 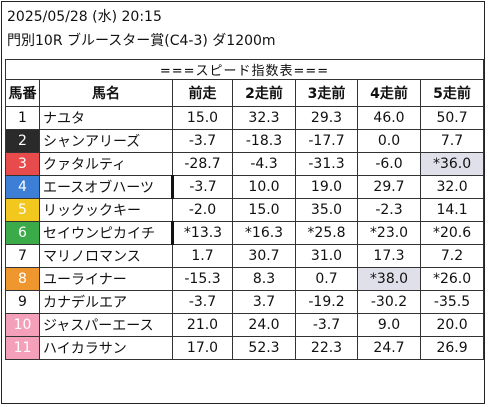 What do you see at coordinates (389, 233) in the screenshot?
I see `speed-index-value: *23.0` at bounding box center [389, 233].